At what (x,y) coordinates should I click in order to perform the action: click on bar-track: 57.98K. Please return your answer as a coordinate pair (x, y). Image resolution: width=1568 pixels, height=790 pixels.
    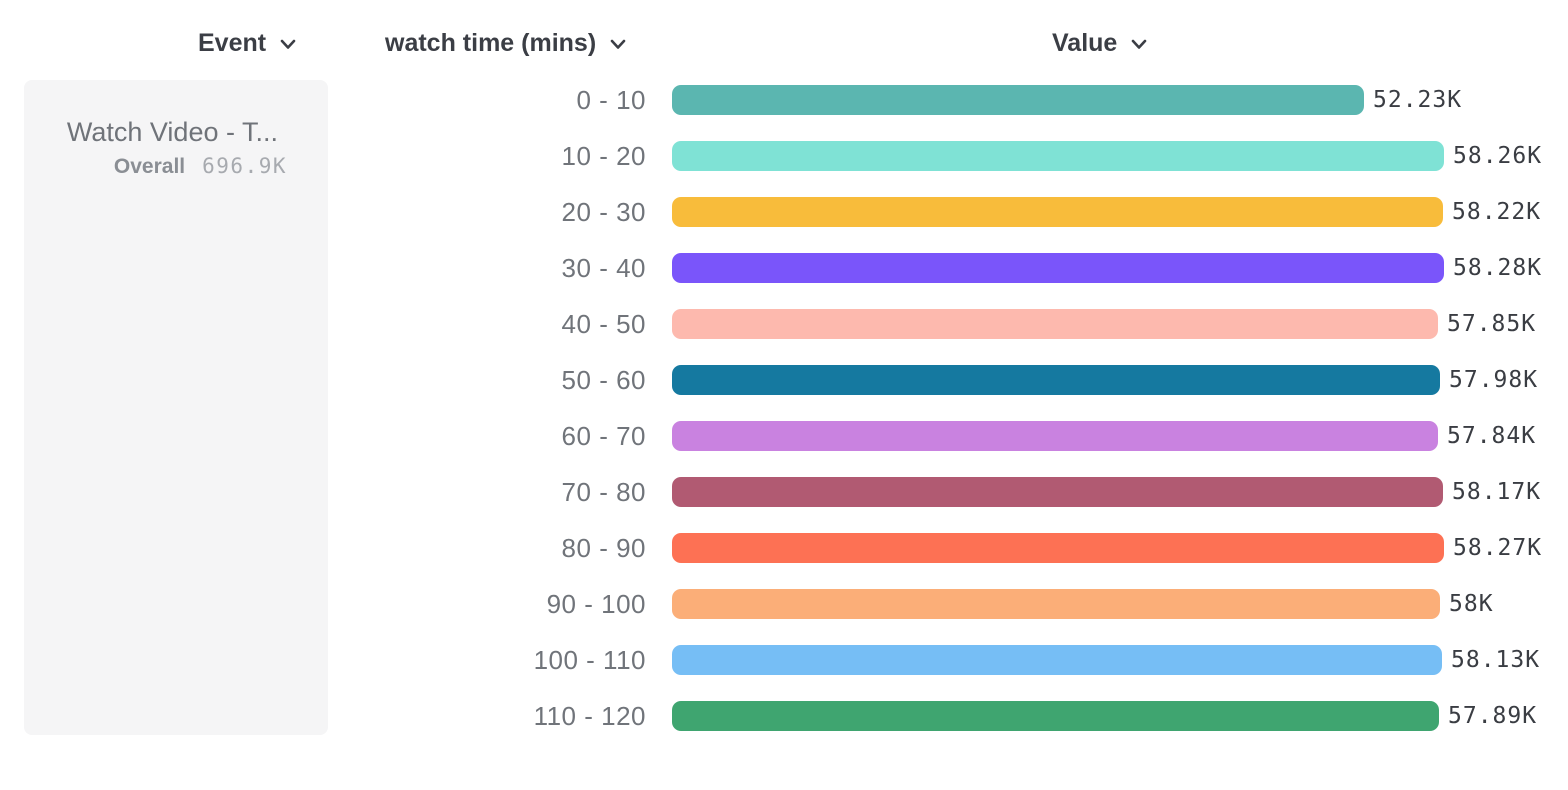
    Looking at the image, I should click on (1105, 380).